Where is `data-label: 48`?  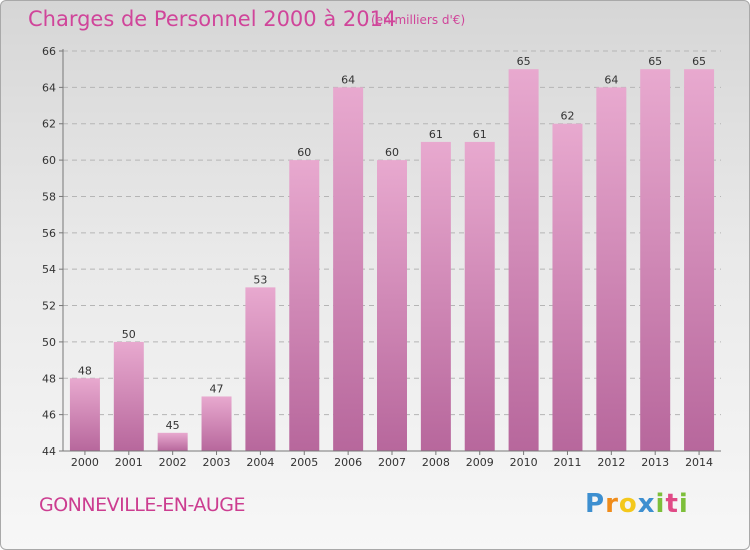
data-label: 48 is located at coordinates (85, 370).